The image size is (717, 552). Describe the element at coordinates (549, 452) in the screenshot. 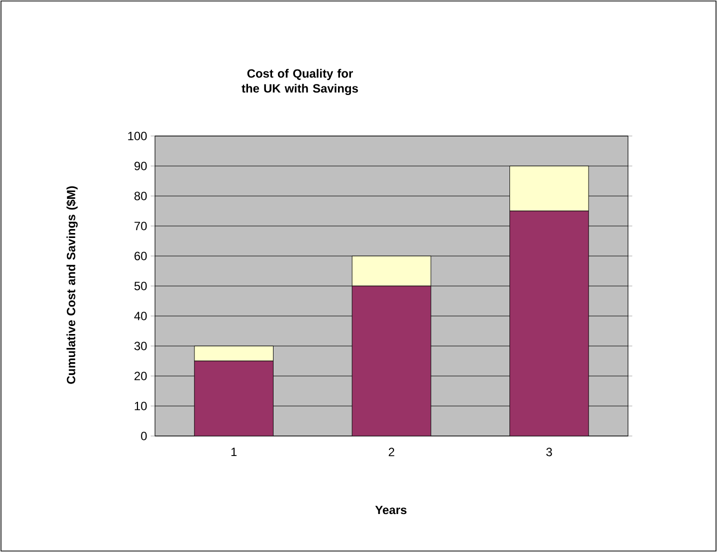

I see `x-tick-label: 3` at that location.